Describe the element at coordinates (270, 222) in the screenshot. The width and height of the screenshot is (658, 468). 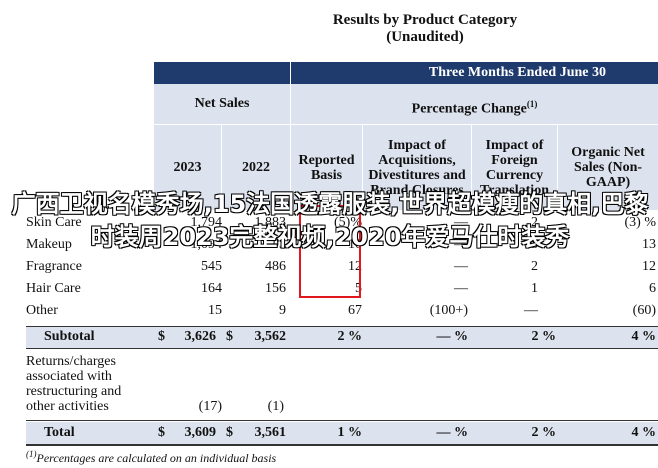
I see `cell-y2022: 1,883` at that location.